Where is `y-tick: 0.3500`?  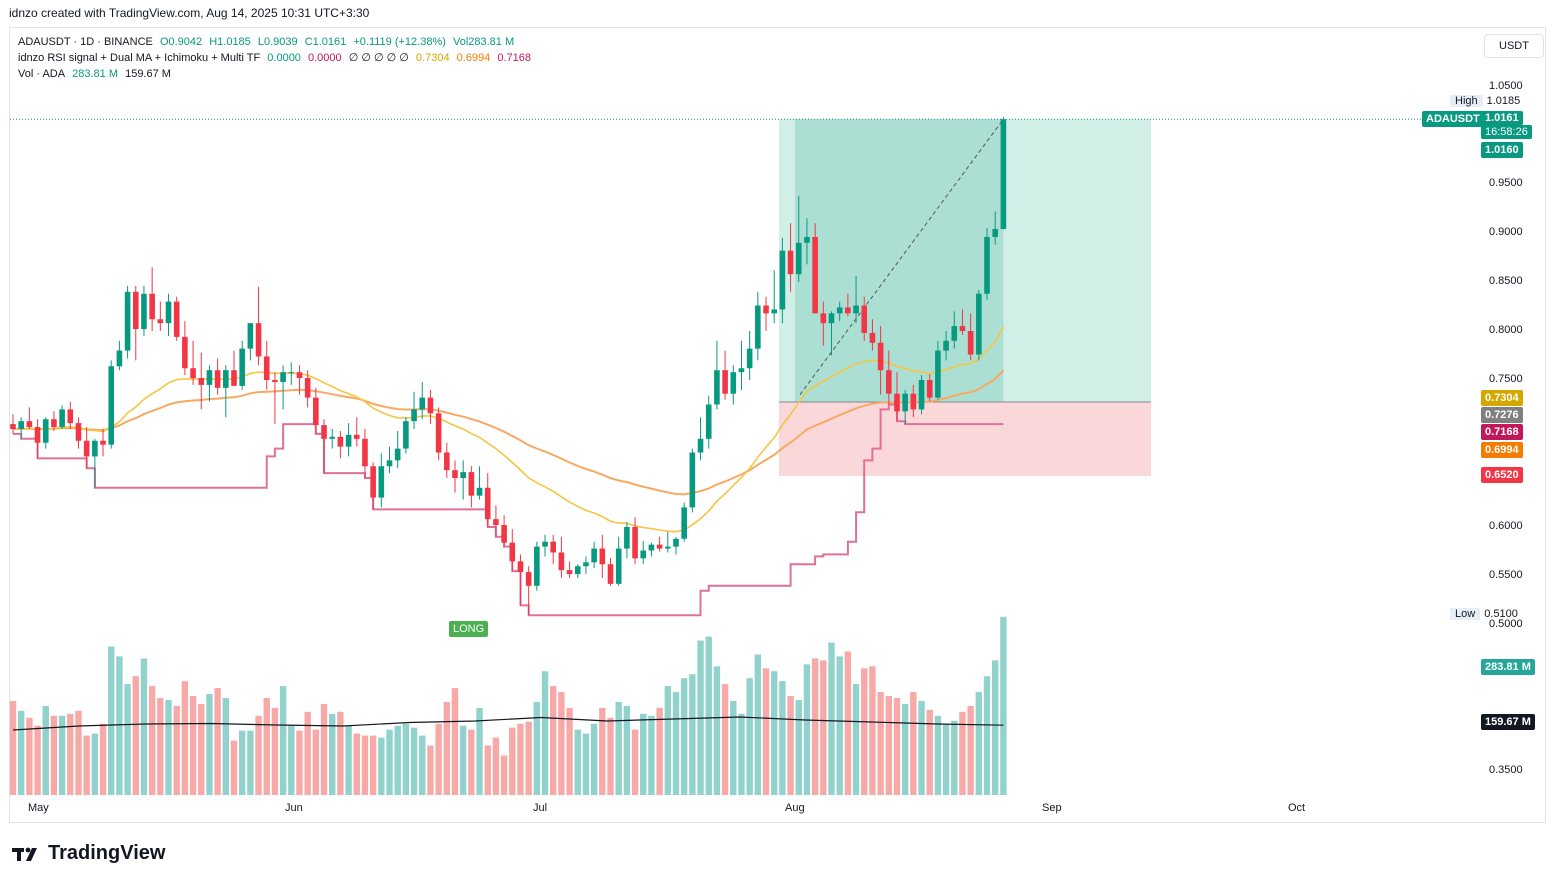 y-tick: 0.3500 is located at coordinates (1506, 770).